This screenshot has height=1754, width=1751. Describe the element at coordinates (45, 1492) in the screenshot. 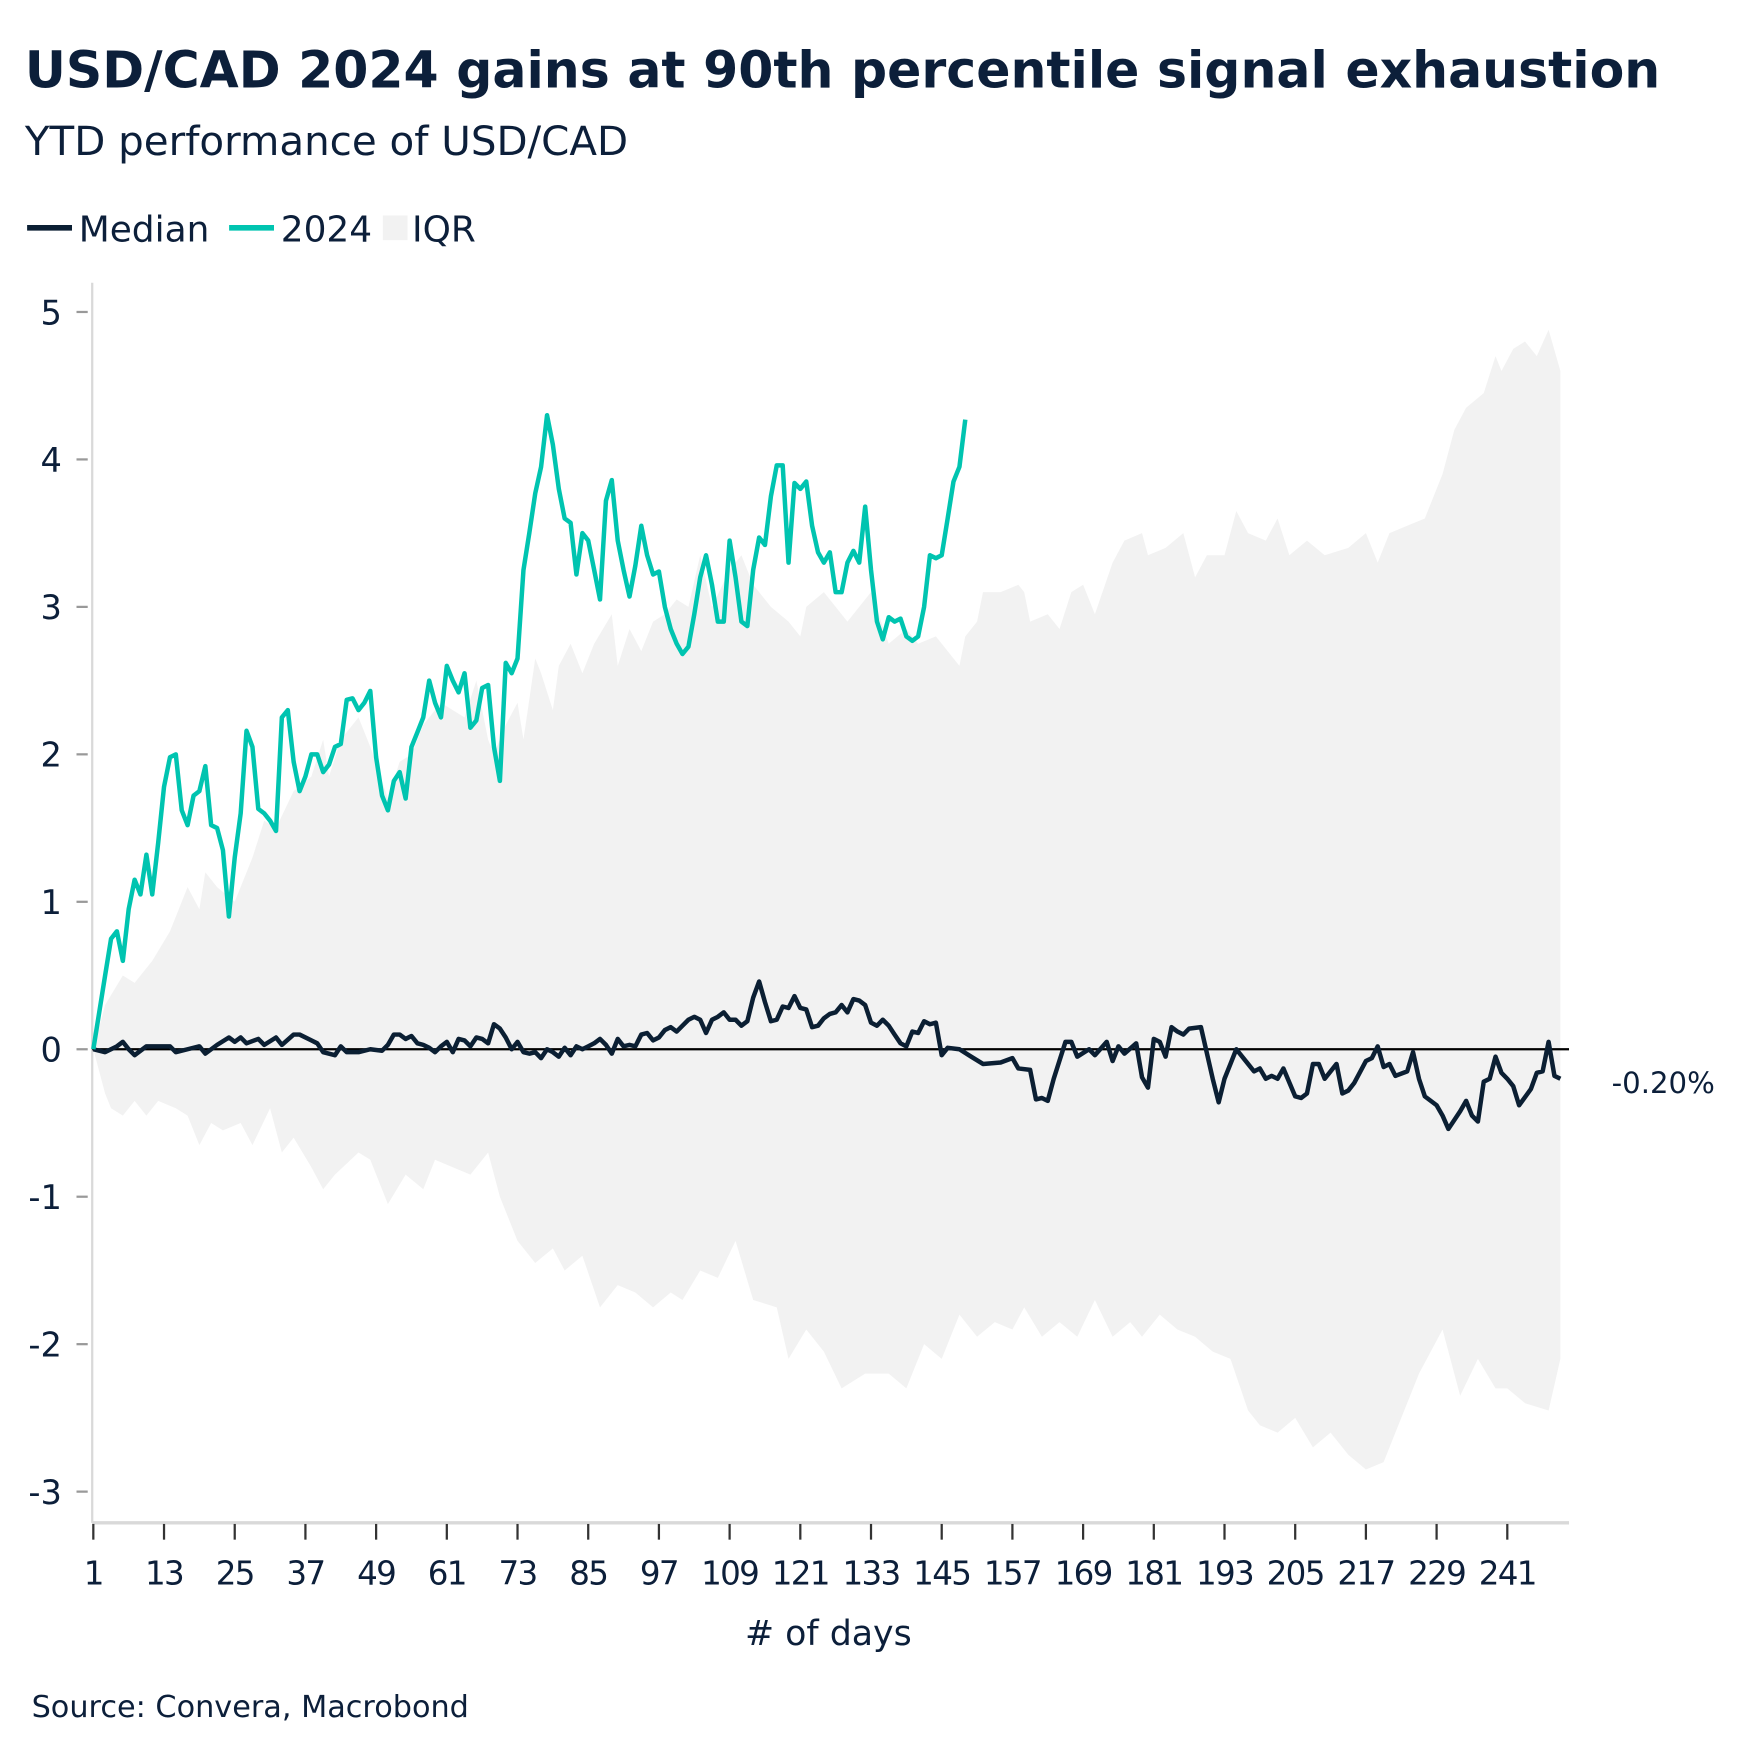

I see `y-tick-label: -3` at that location.